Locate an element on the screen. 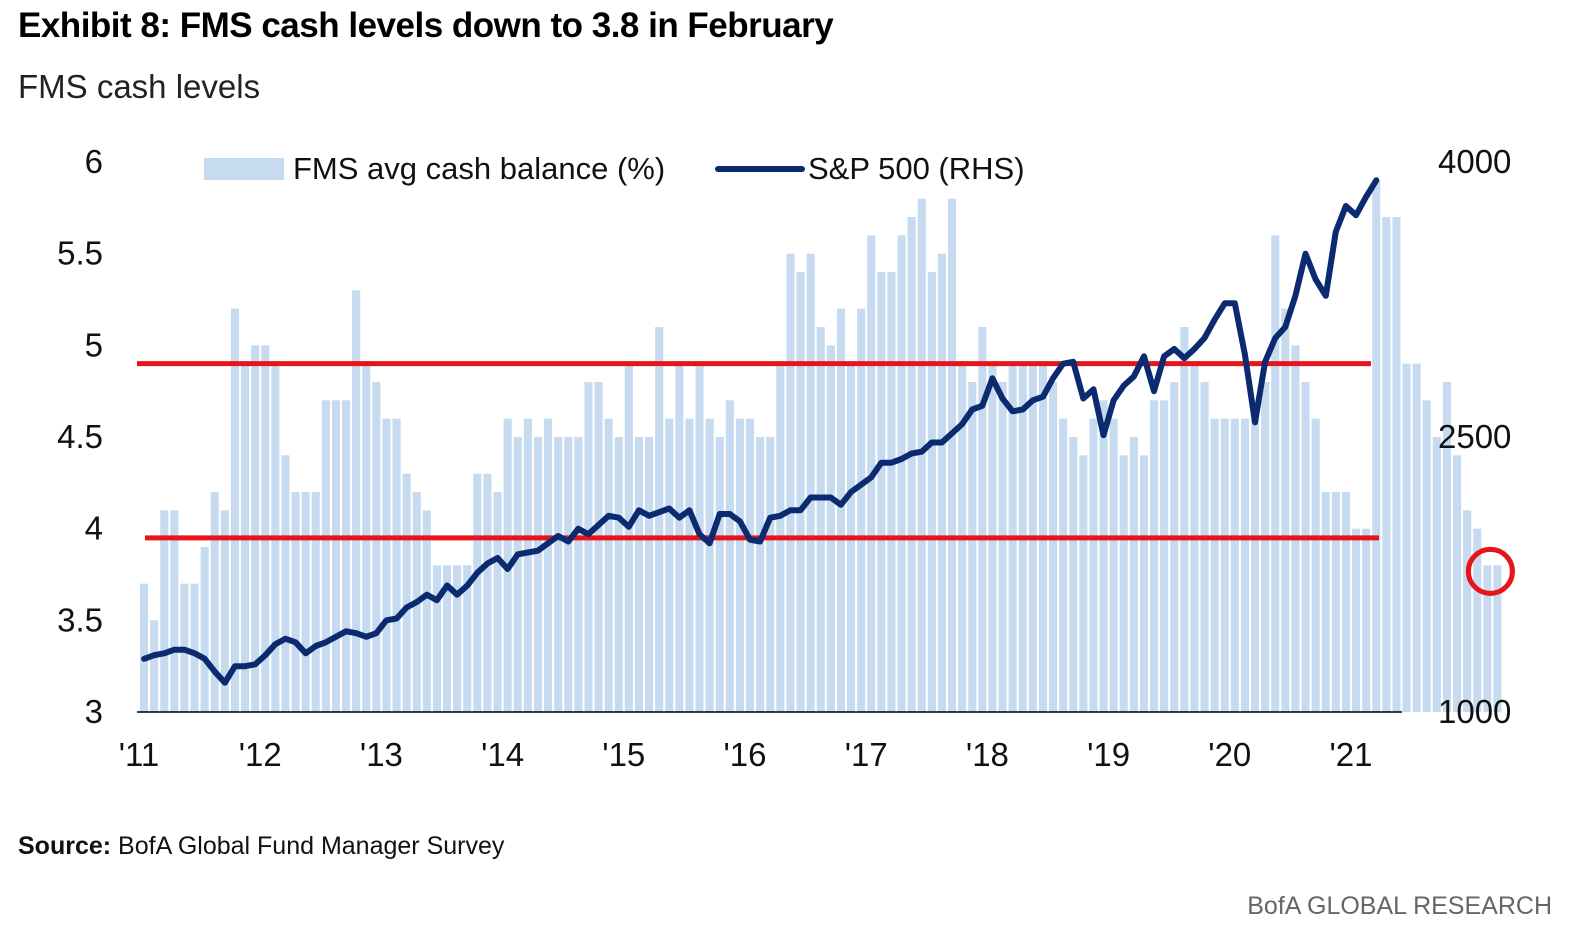  source-note: Source: BofA Global Fund Manager Survey is located at coordinates (261, 846).